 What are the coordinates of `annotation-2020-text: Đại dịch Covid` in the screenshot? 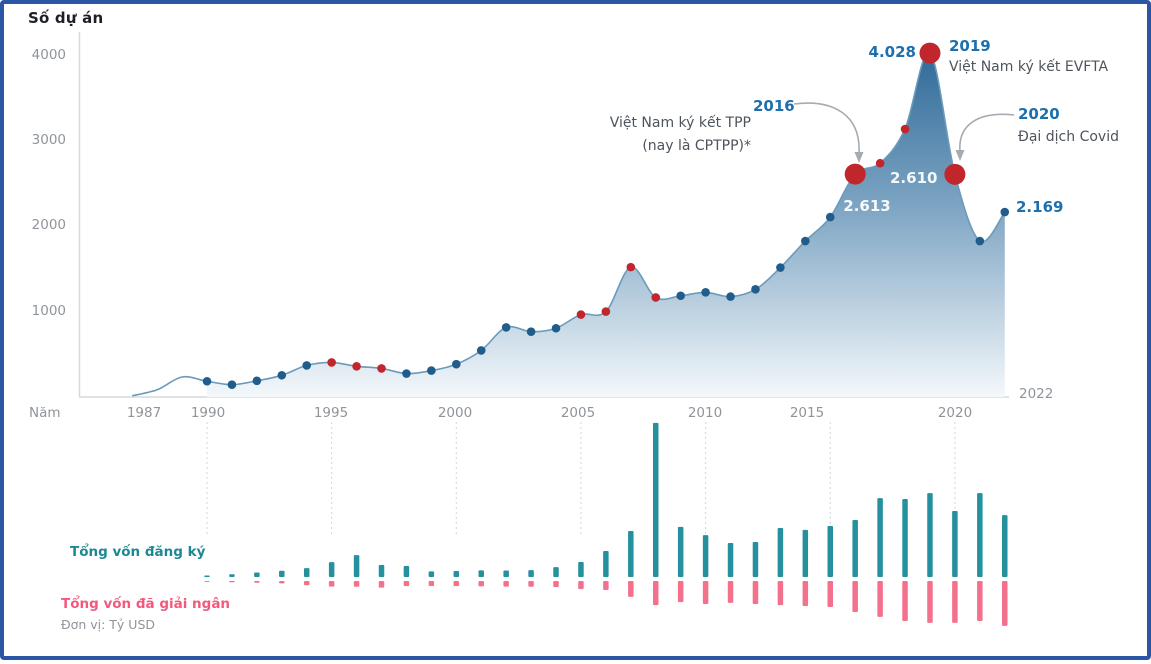 It's located at (1068, 137).